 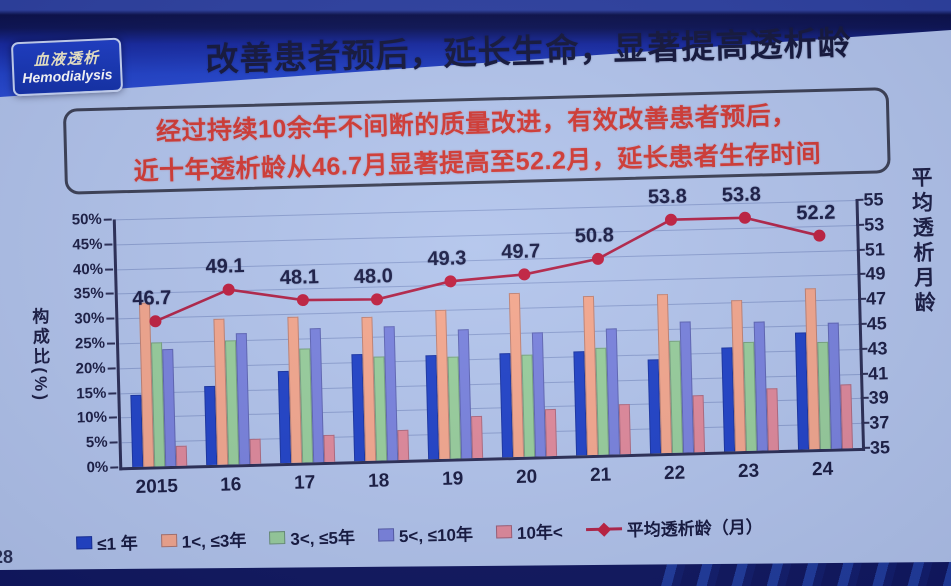 I want to click on left-axis-tick-label: 20%, so click(x=90, y=368).